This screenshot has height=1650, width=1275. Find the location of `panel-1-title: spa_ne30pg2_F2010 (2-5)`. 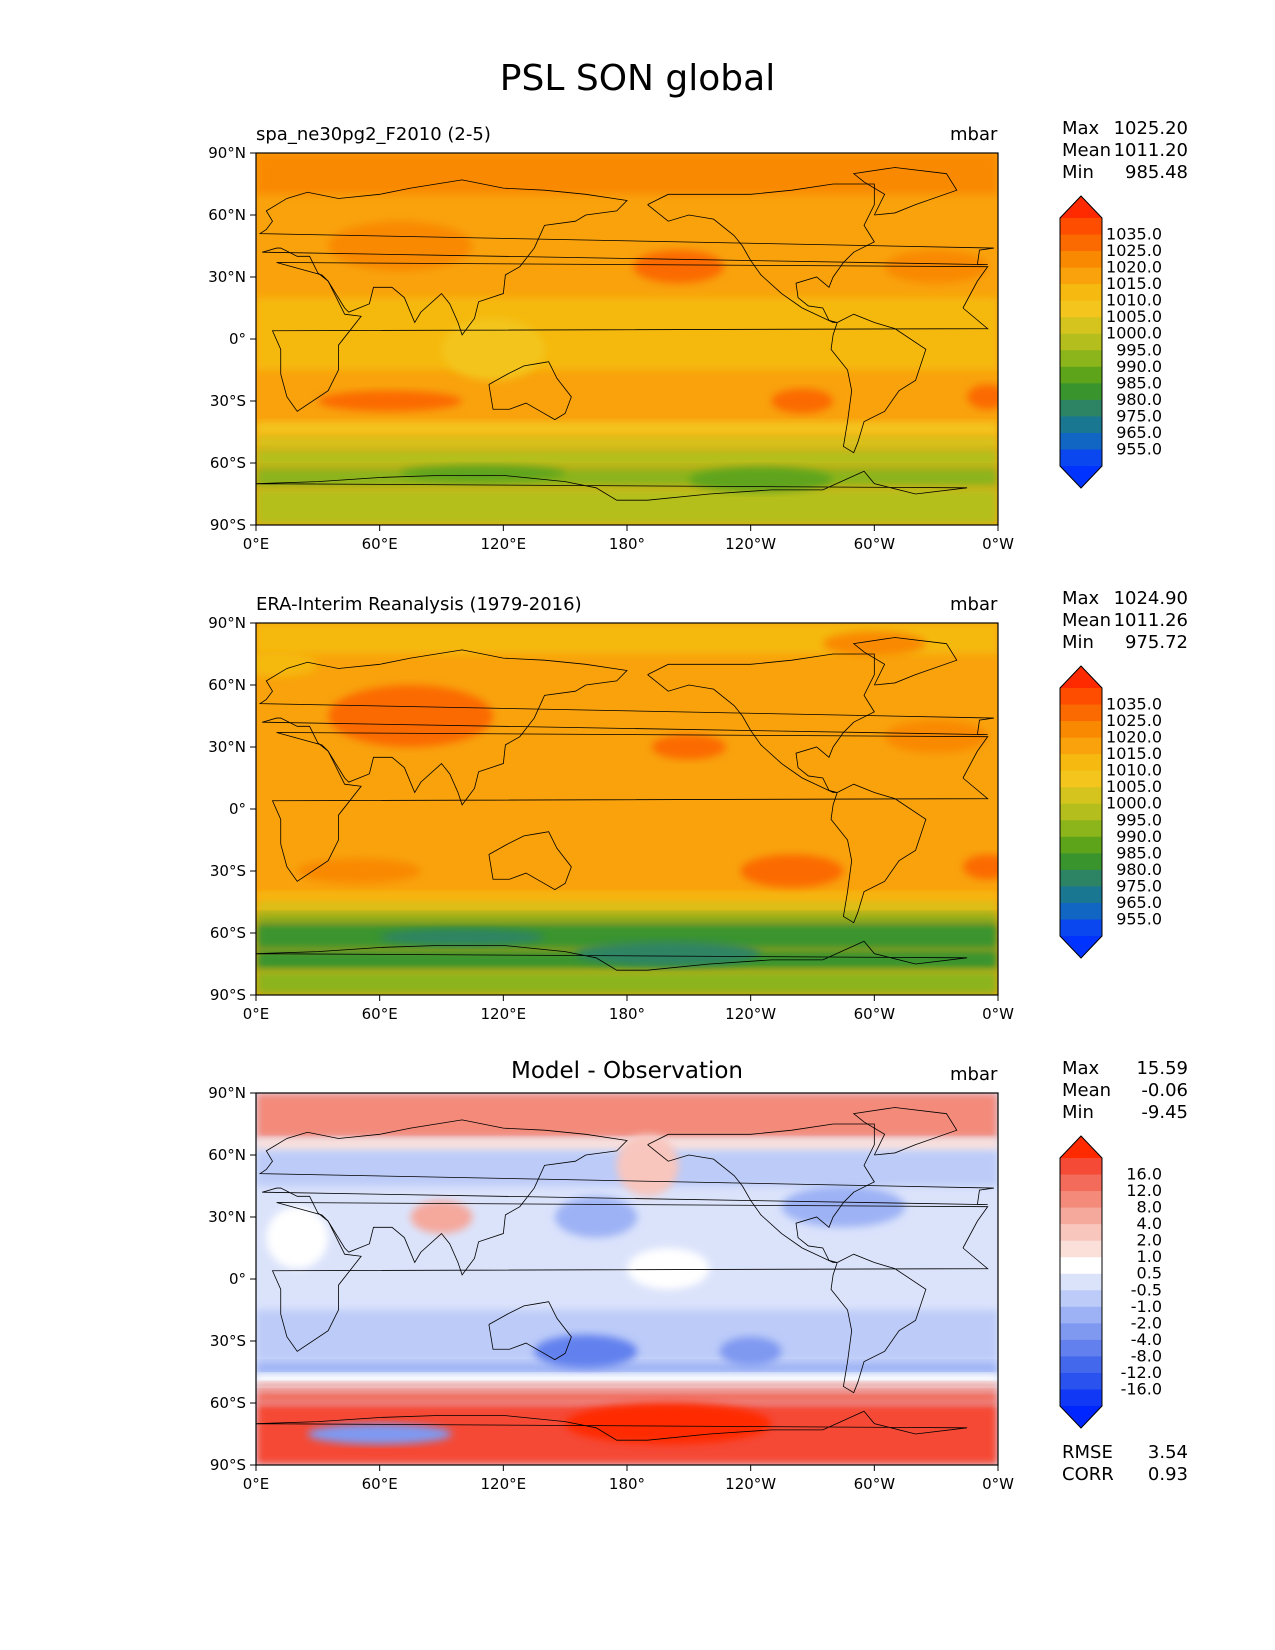

panel-1-title: spa_ne30pg2_F2010 (2-5) is located at coordinates (373, 134).